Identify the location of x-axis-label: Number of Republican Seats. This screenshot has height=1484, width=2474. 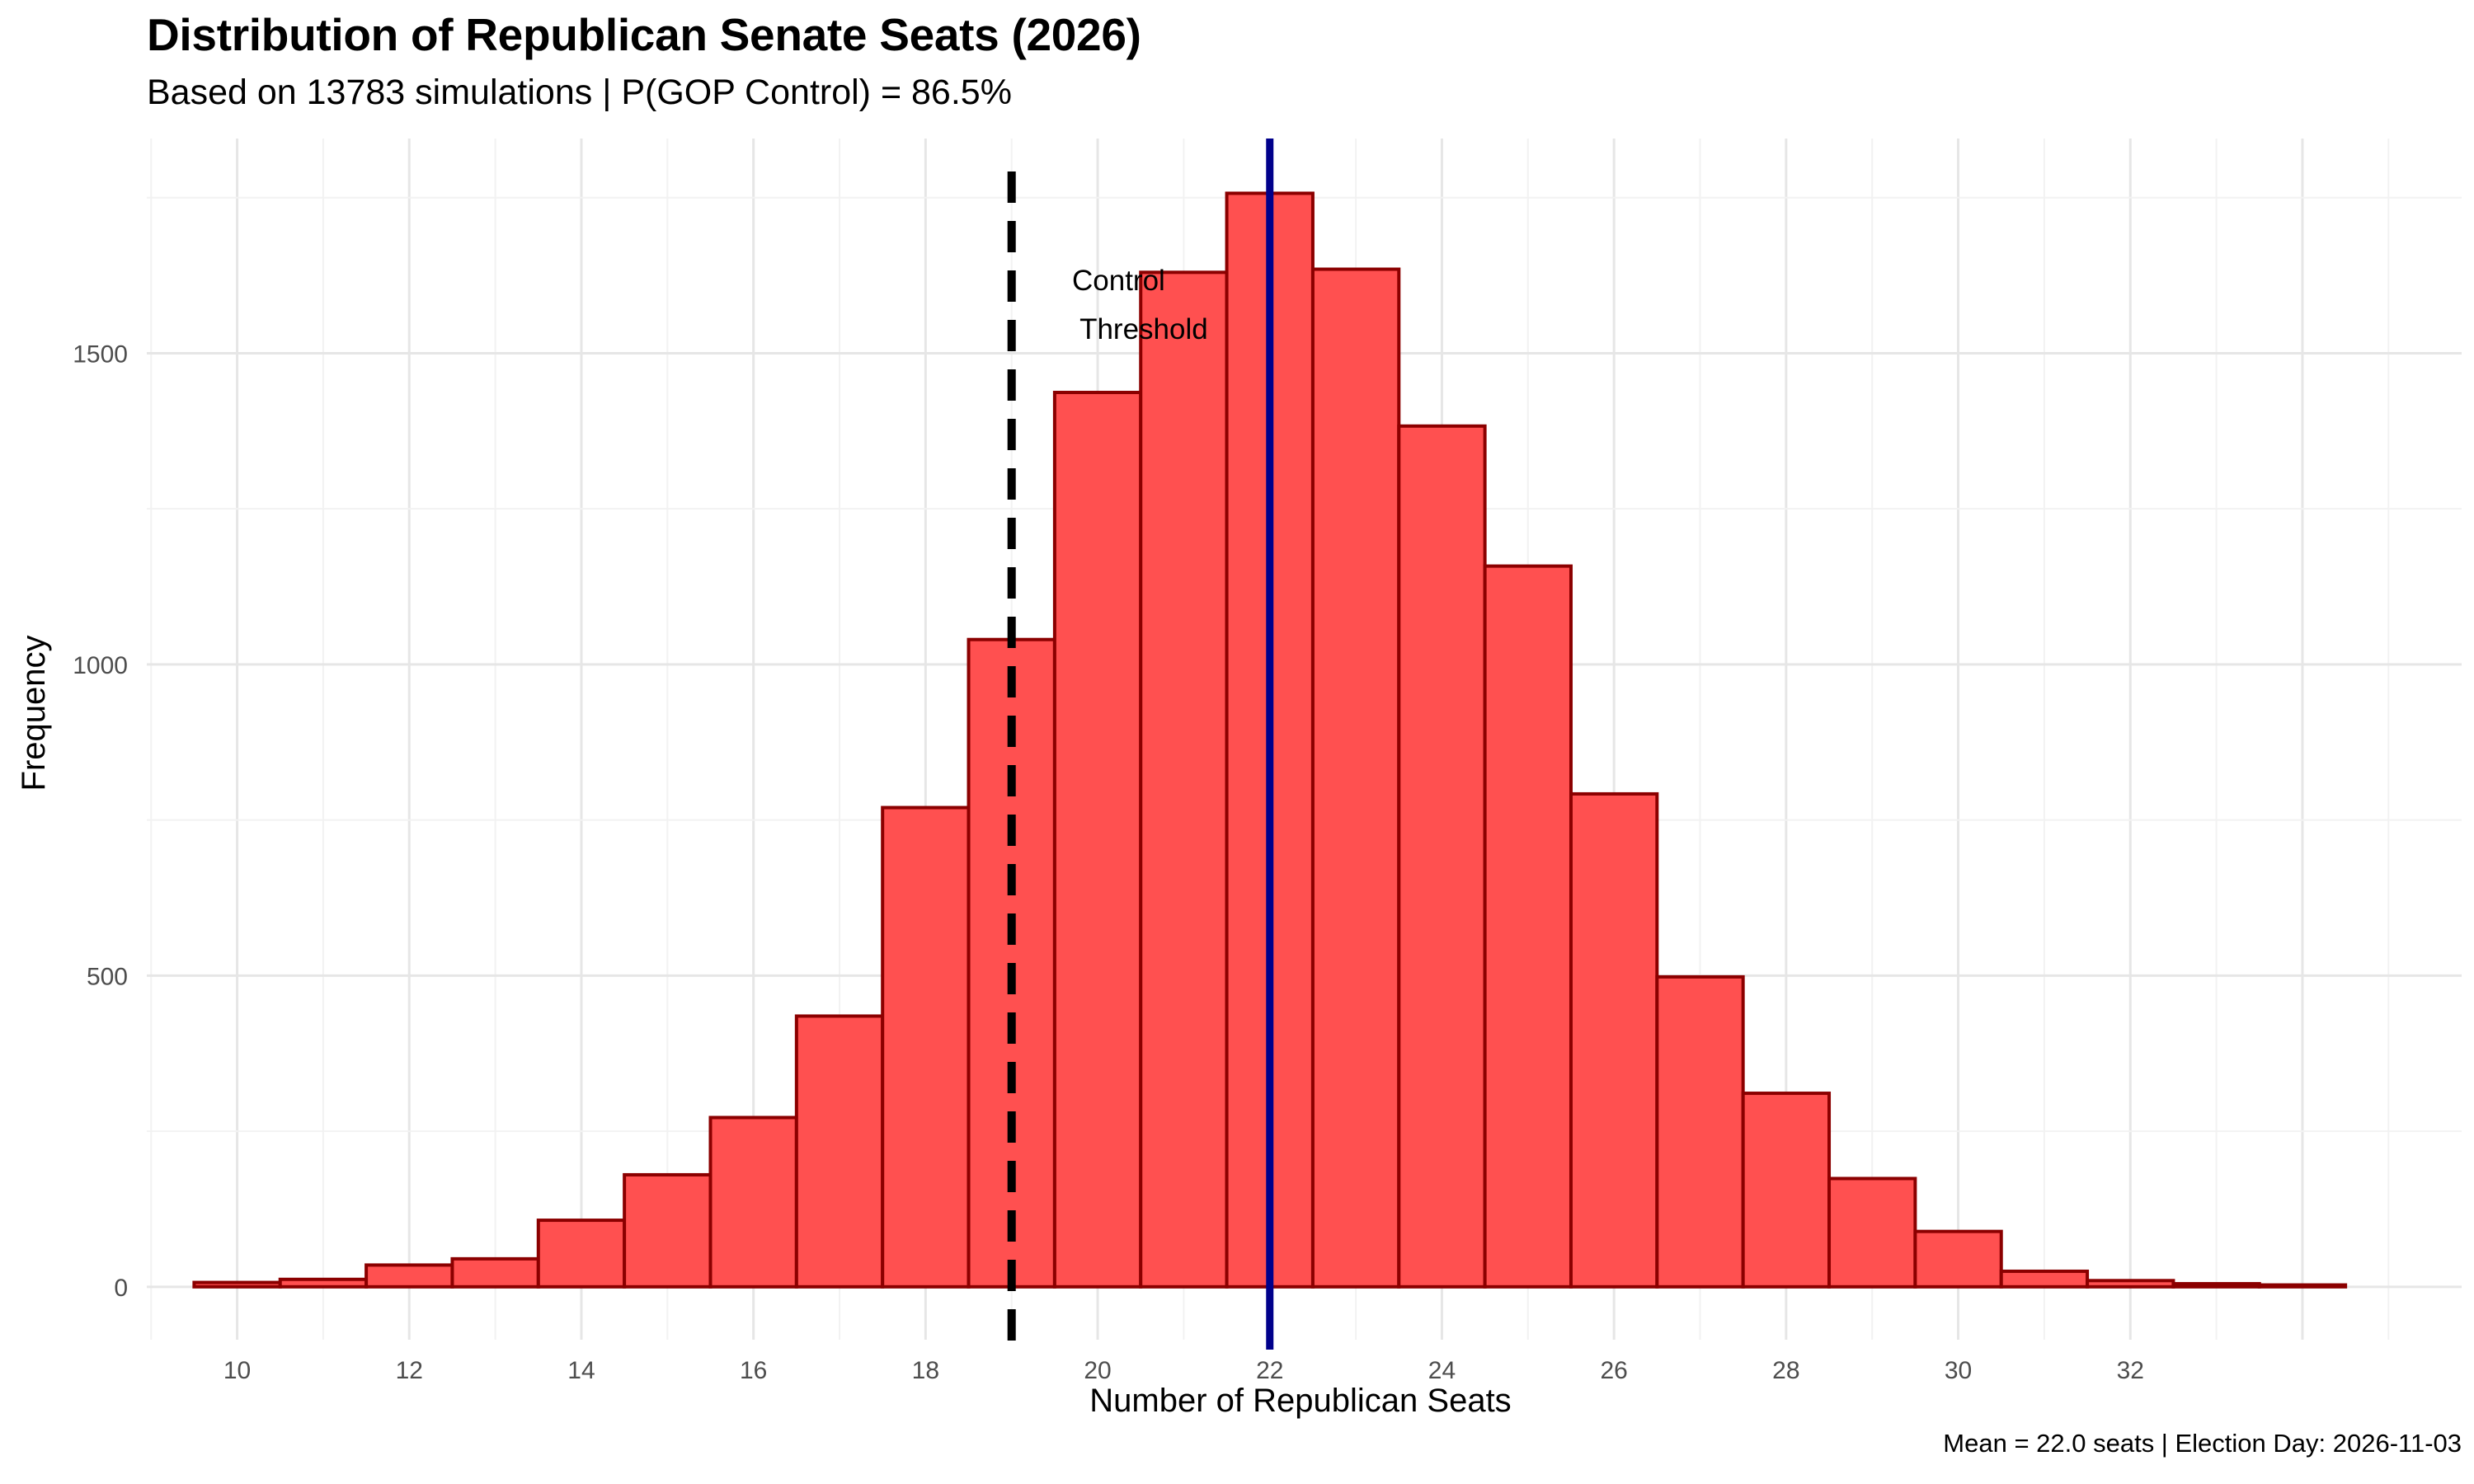
(1300, 1401).